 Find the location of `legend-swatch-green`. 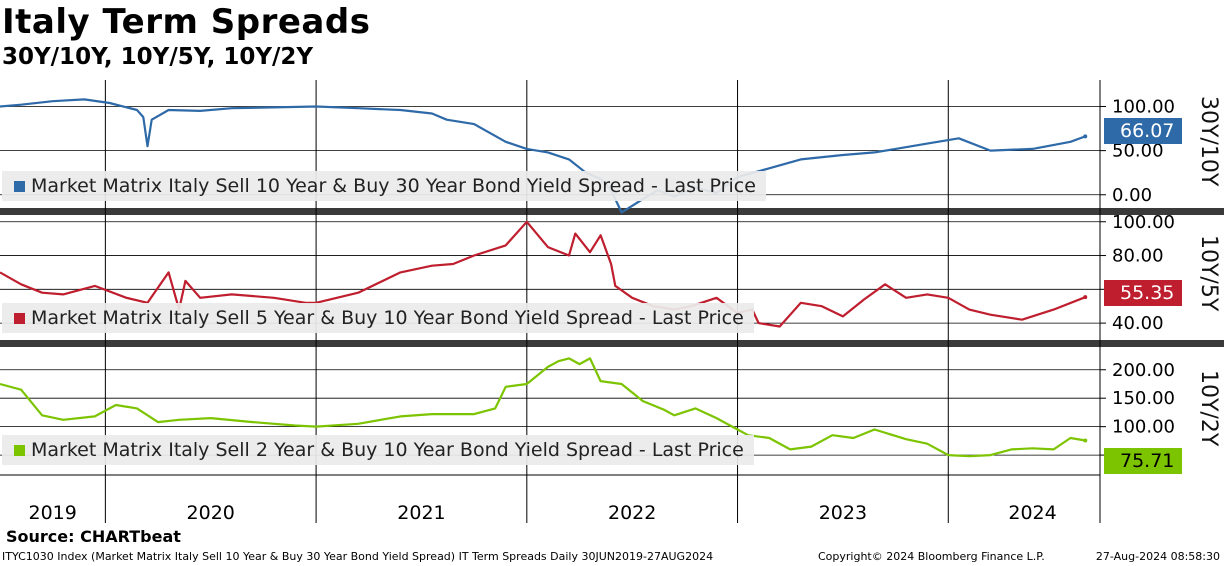

legend-swatch-green is located at coordinates (19, 450).